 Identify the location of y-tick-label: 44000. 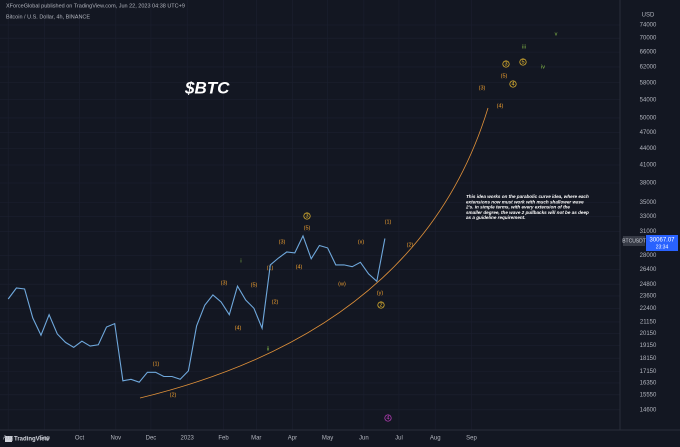
(648, 149).